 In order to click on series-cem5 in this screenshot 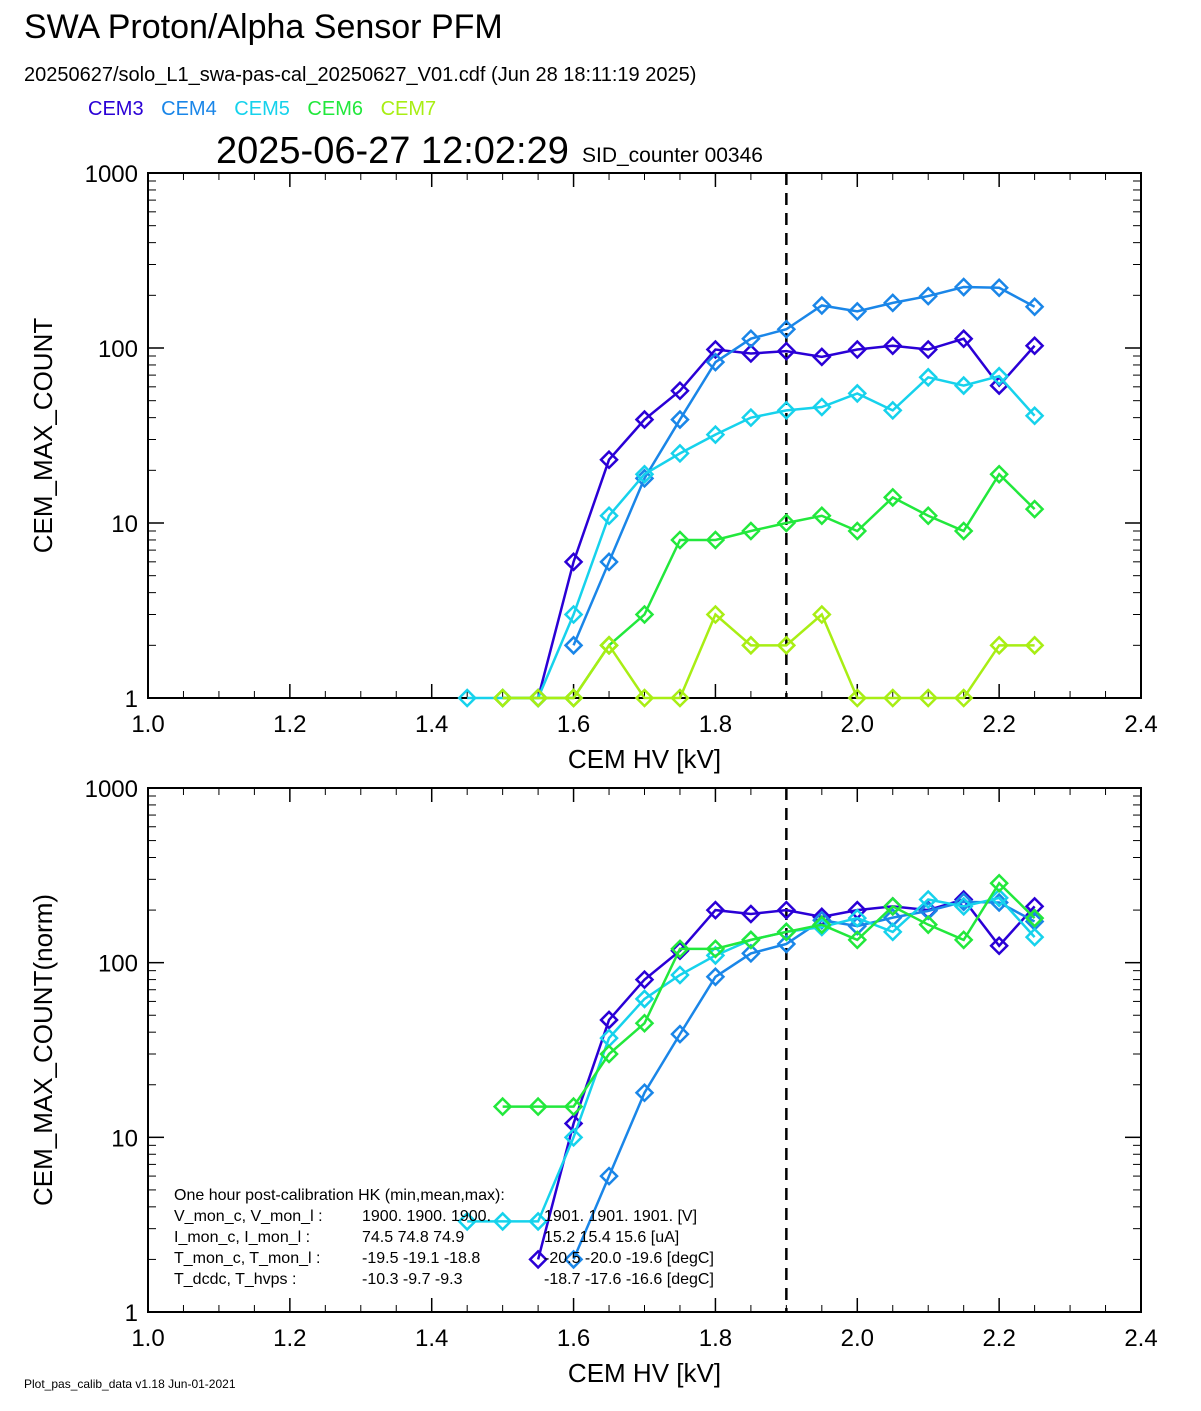, I will do `click(751, 537)`.